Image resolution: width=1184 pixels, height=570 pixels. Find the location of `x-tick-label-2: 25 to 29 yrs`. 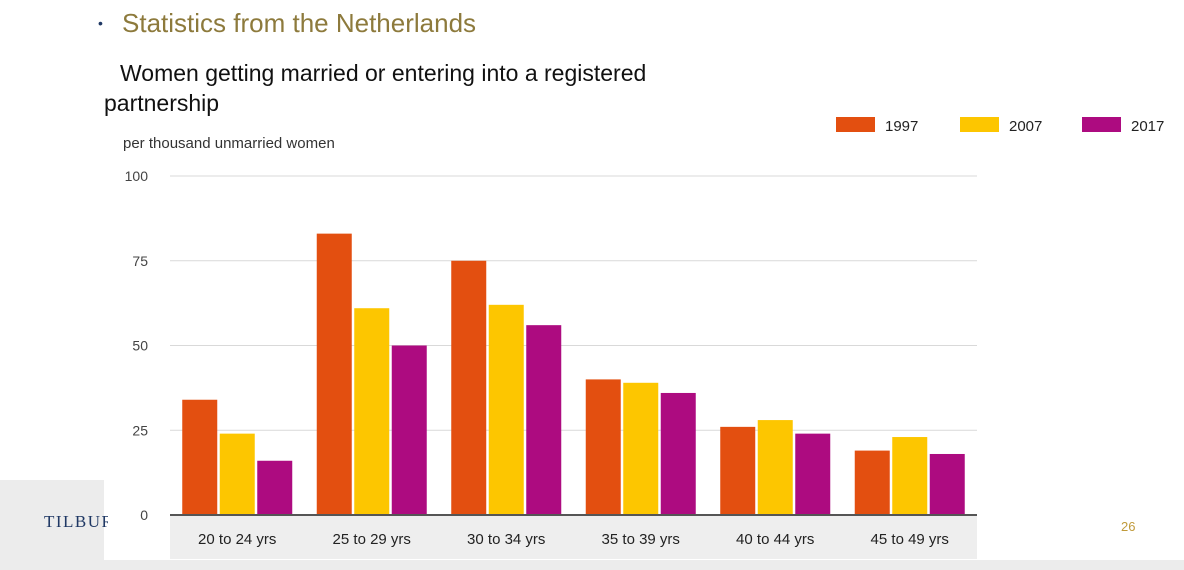

x-tick-label-2: 25 to 29 yrs is located at coordinates (372, 539).